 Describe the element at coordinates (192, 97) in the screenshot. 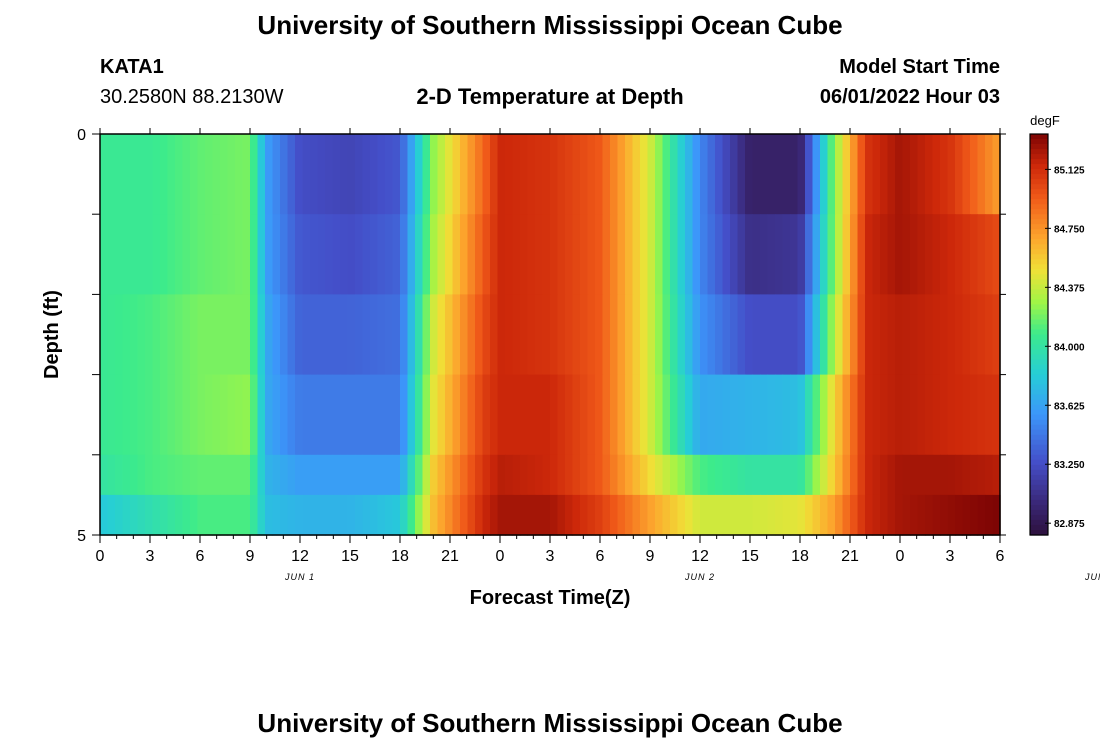

I see `station-coordinates: 30.2580N 88.2130W` at that location.